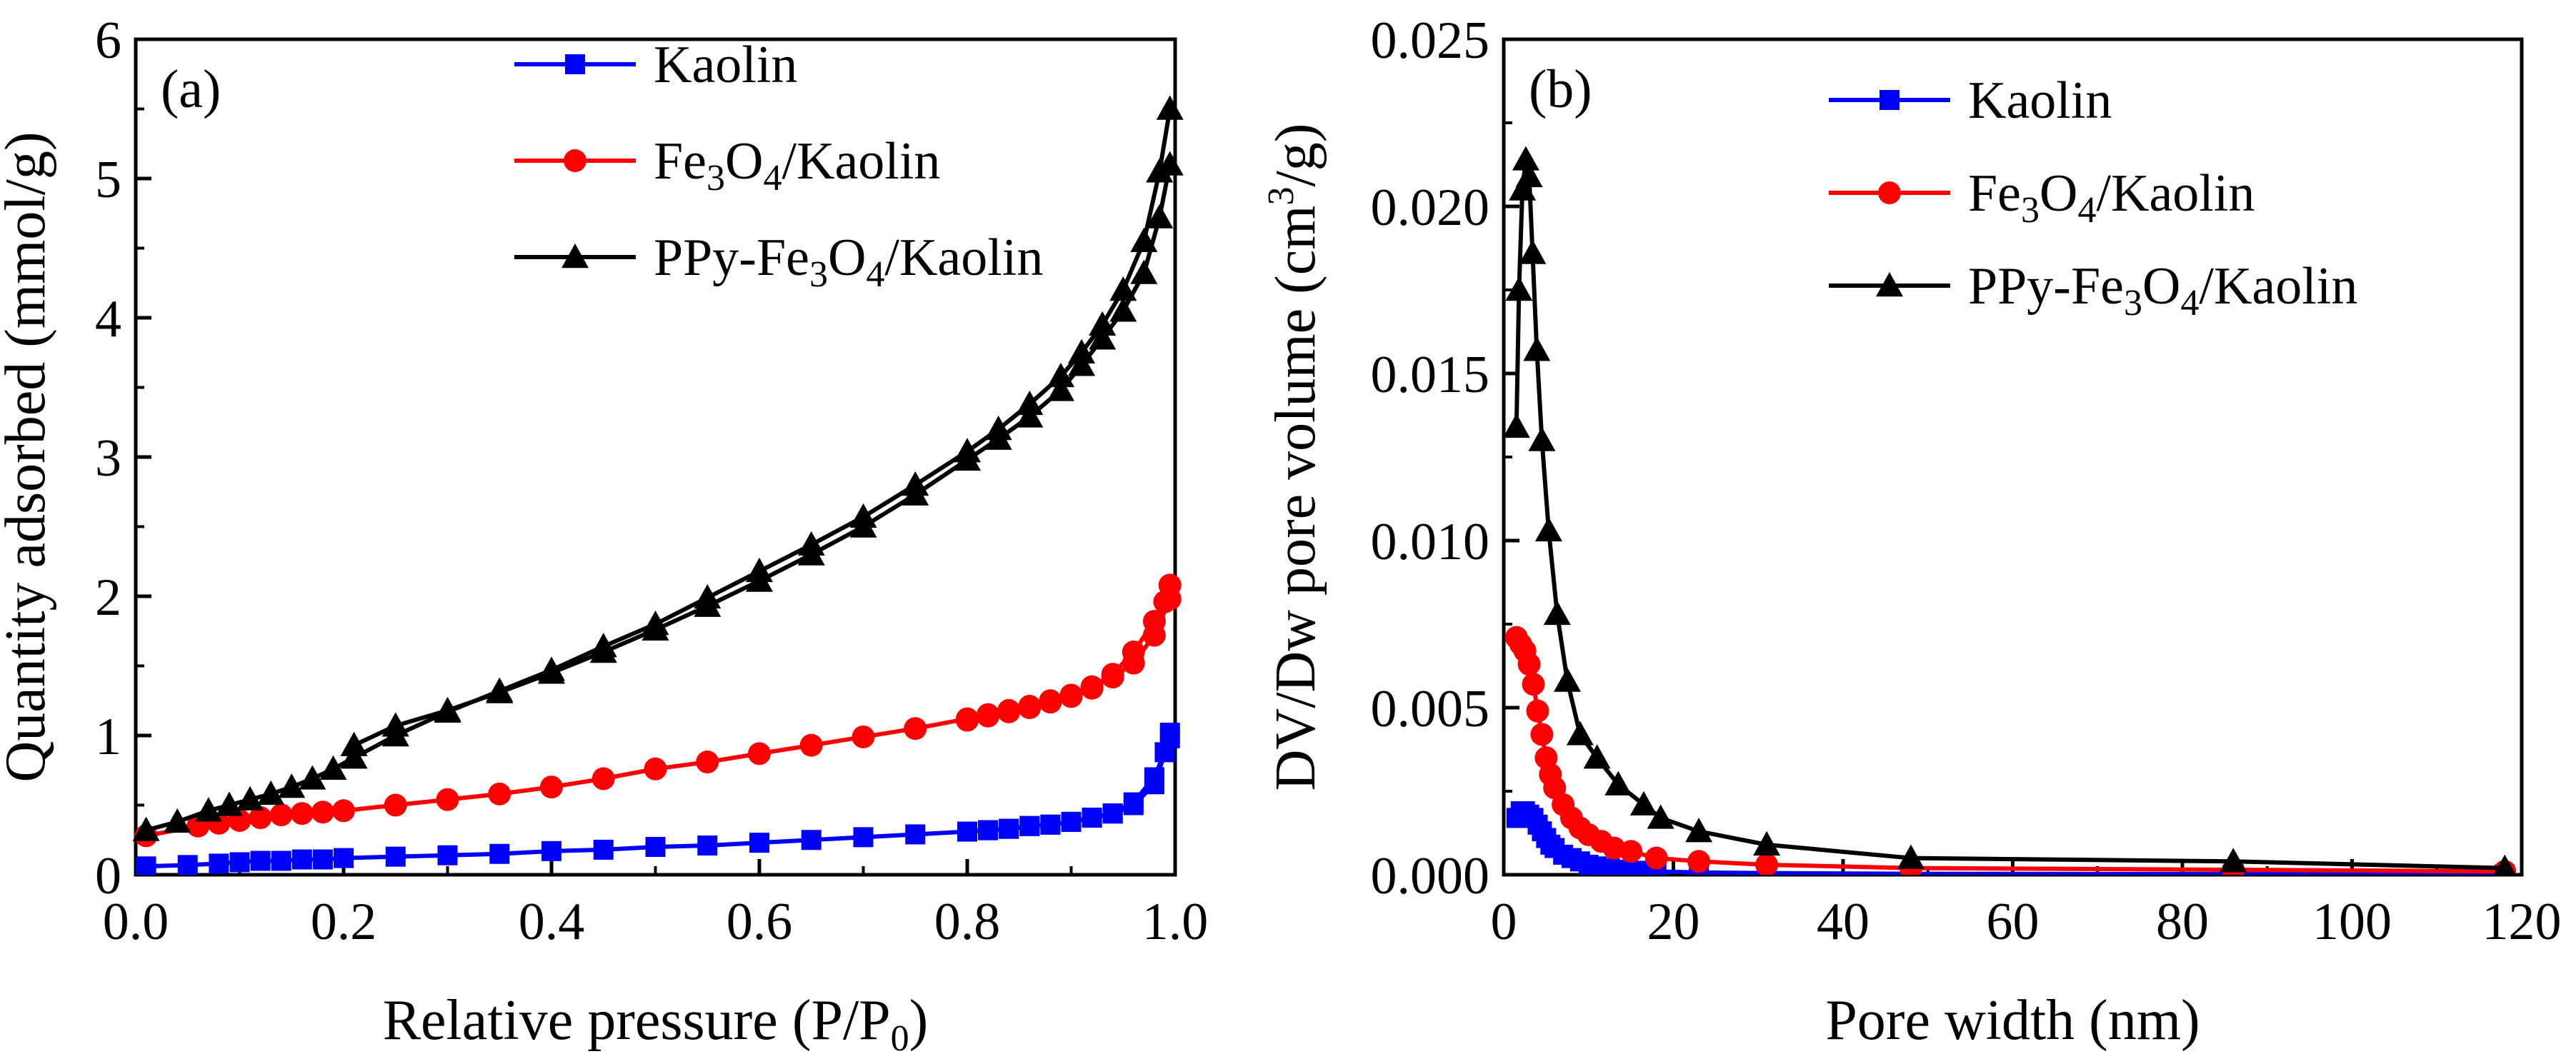  I want to click on x-tick-label: 0.0, so click(136, 922).